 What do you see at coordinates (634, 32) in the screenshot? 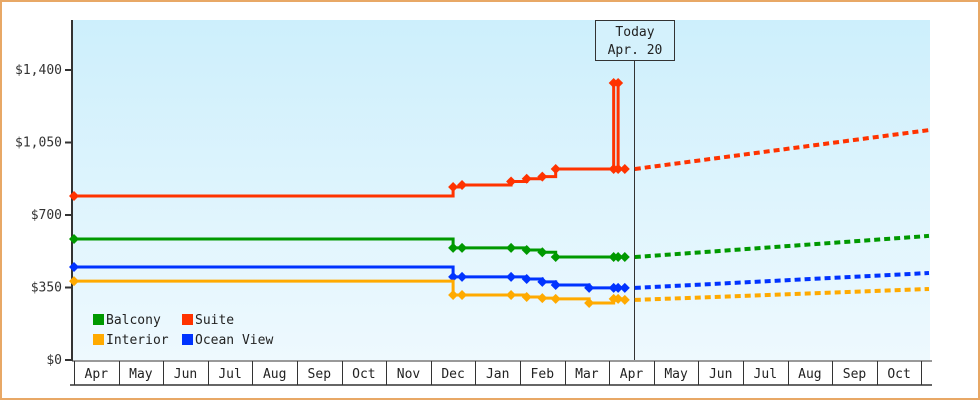
I see `today-label: Today` at bounding box center [634, 32].